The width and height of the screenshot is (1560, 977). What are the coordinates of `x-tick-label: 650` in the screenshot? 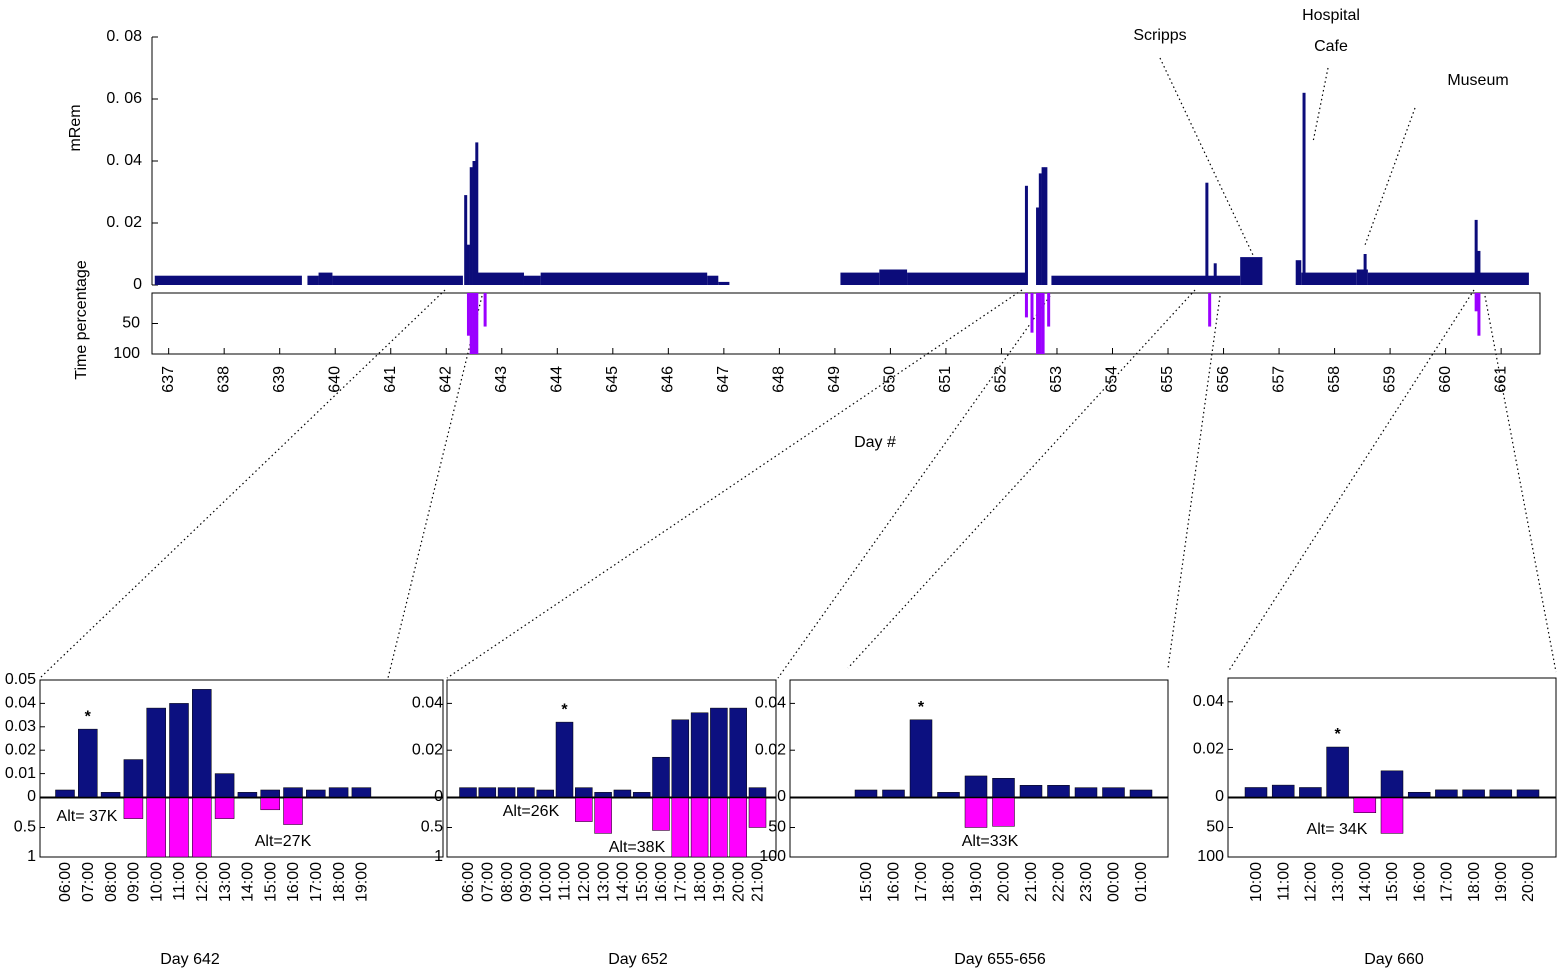 It's located at (890, 379).